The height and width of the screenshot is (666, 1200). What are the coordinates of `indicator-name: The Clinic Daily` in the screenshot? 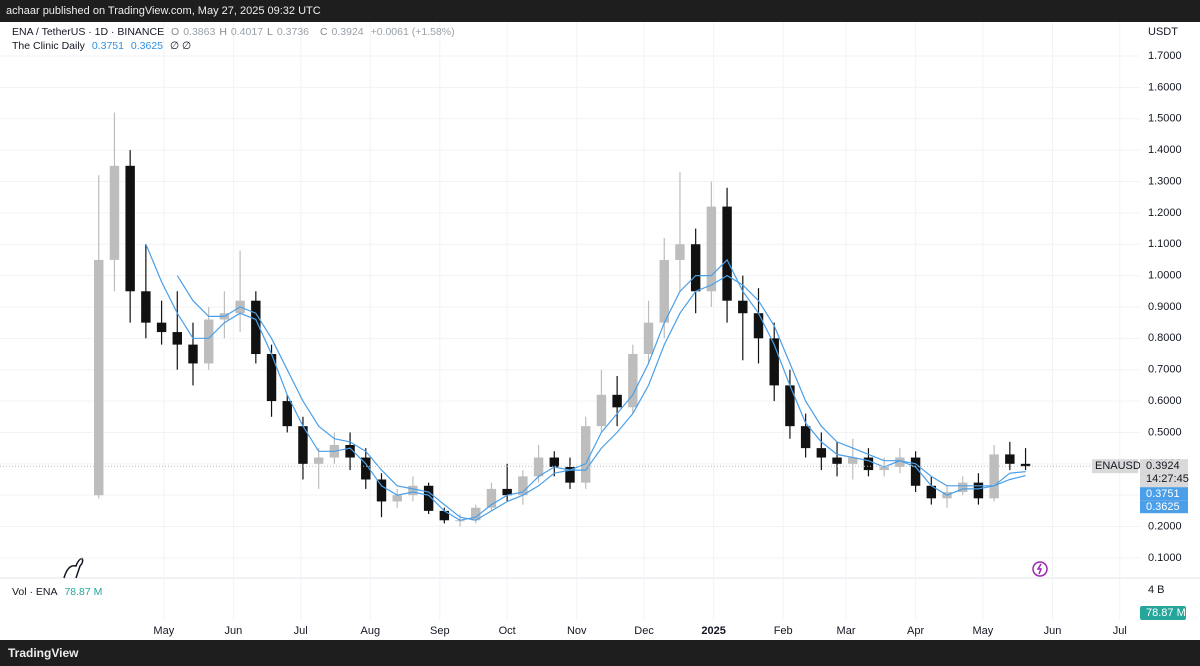 It's located at (48, 46).